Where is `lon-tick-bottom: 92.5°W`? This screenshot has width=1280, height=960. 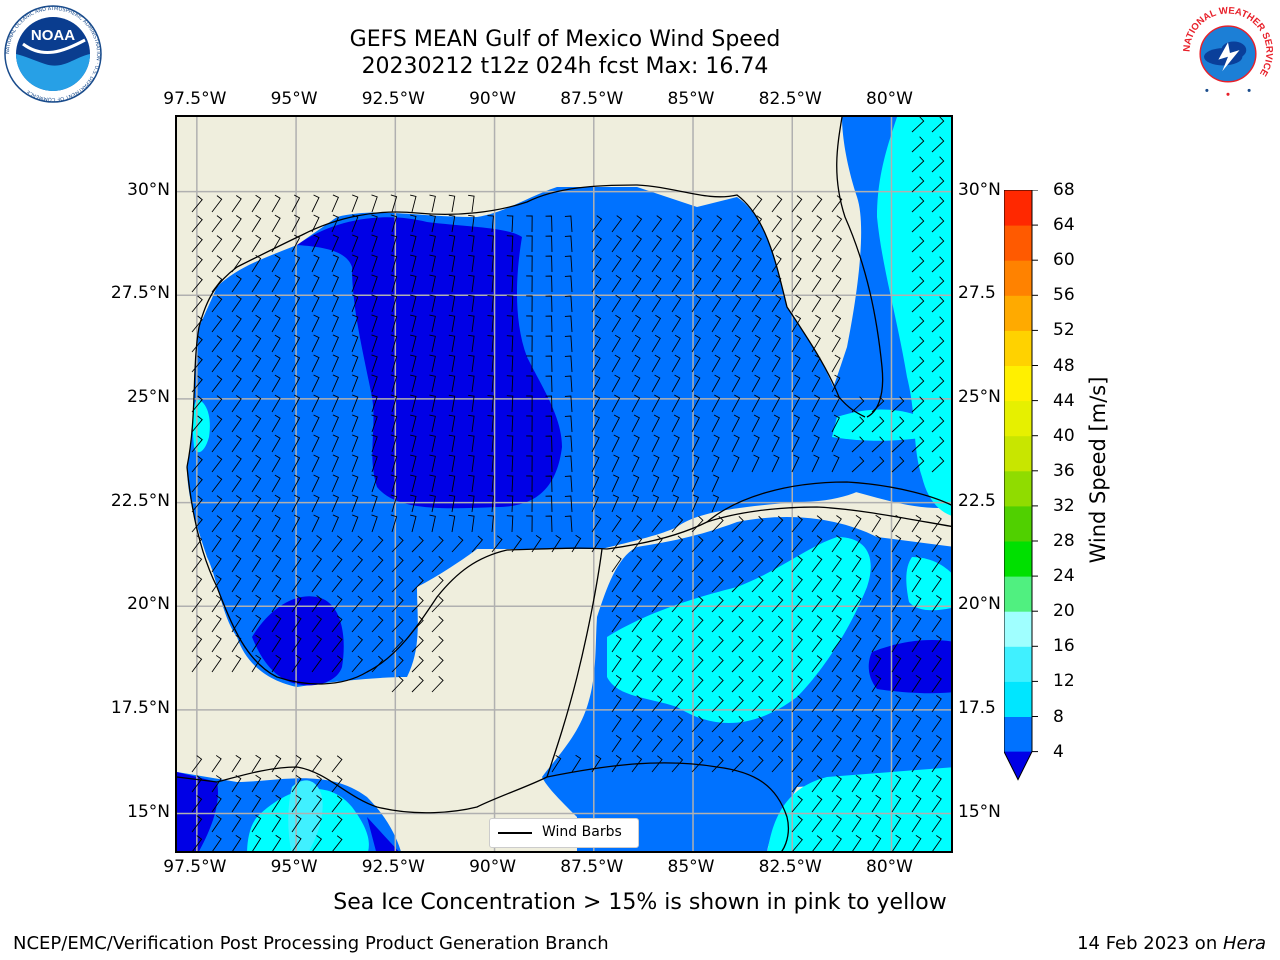
lon-tick-bottom: 92.5°W is located at coordinates (393, 867).